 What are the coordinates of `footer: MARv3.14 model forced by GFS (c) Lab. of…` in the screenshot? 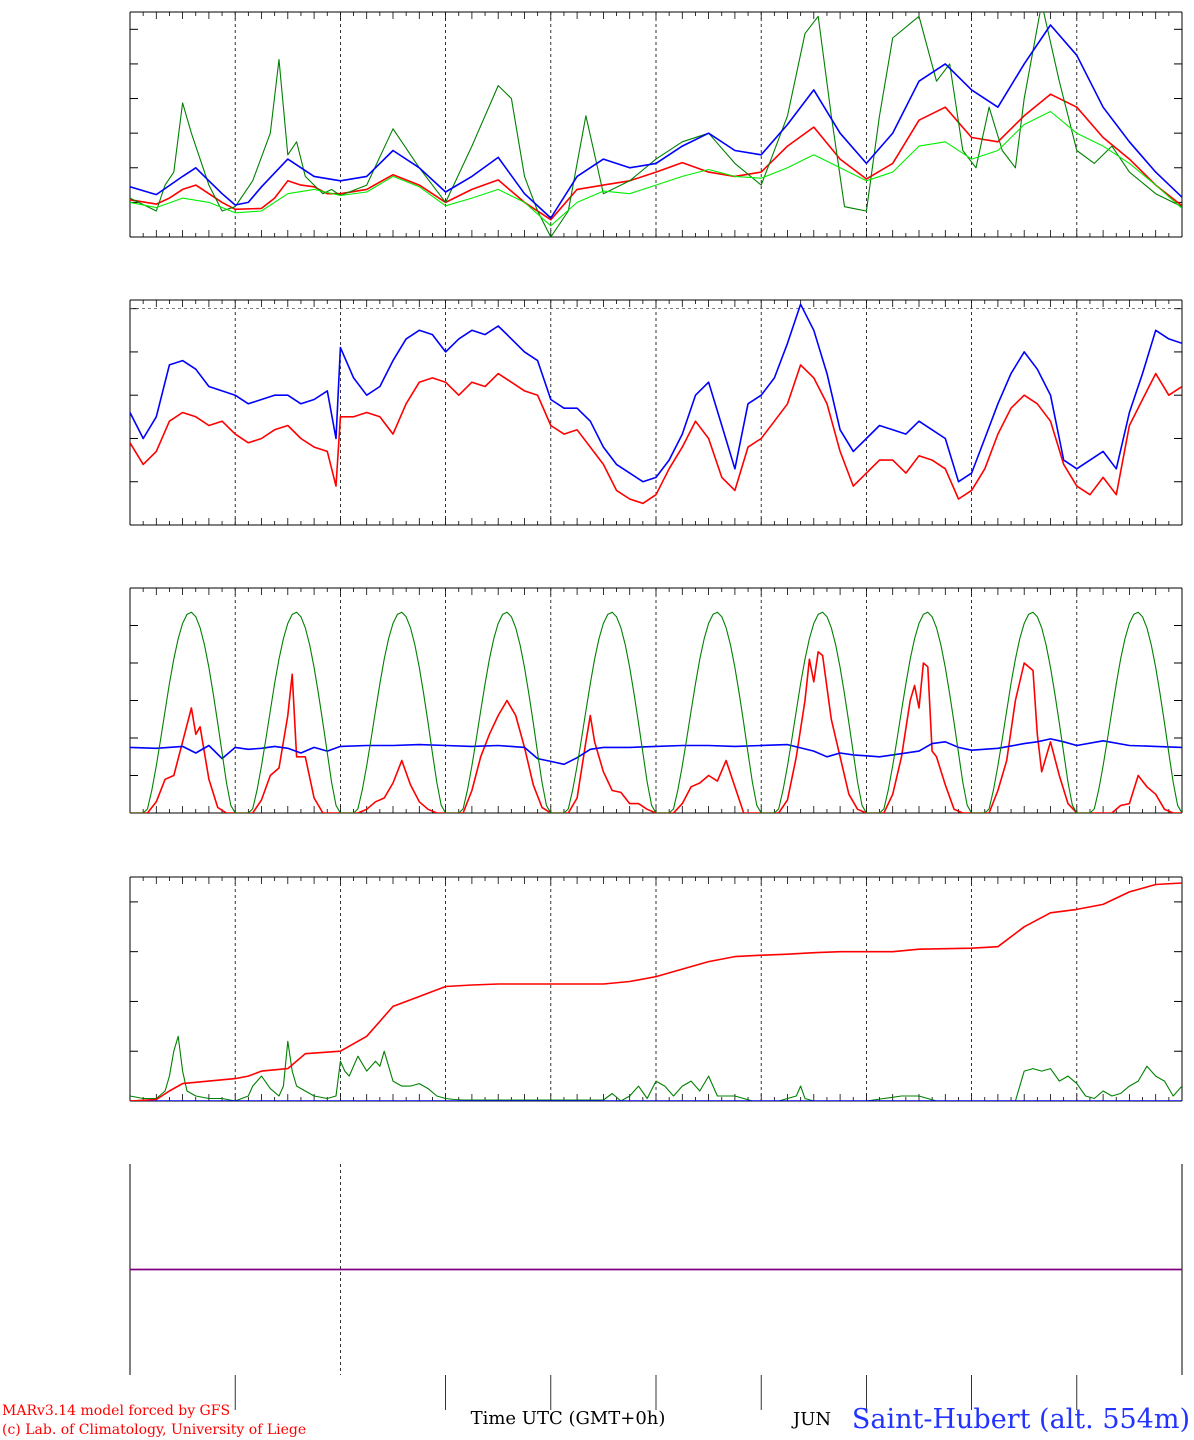 It's located at (596, 1420).